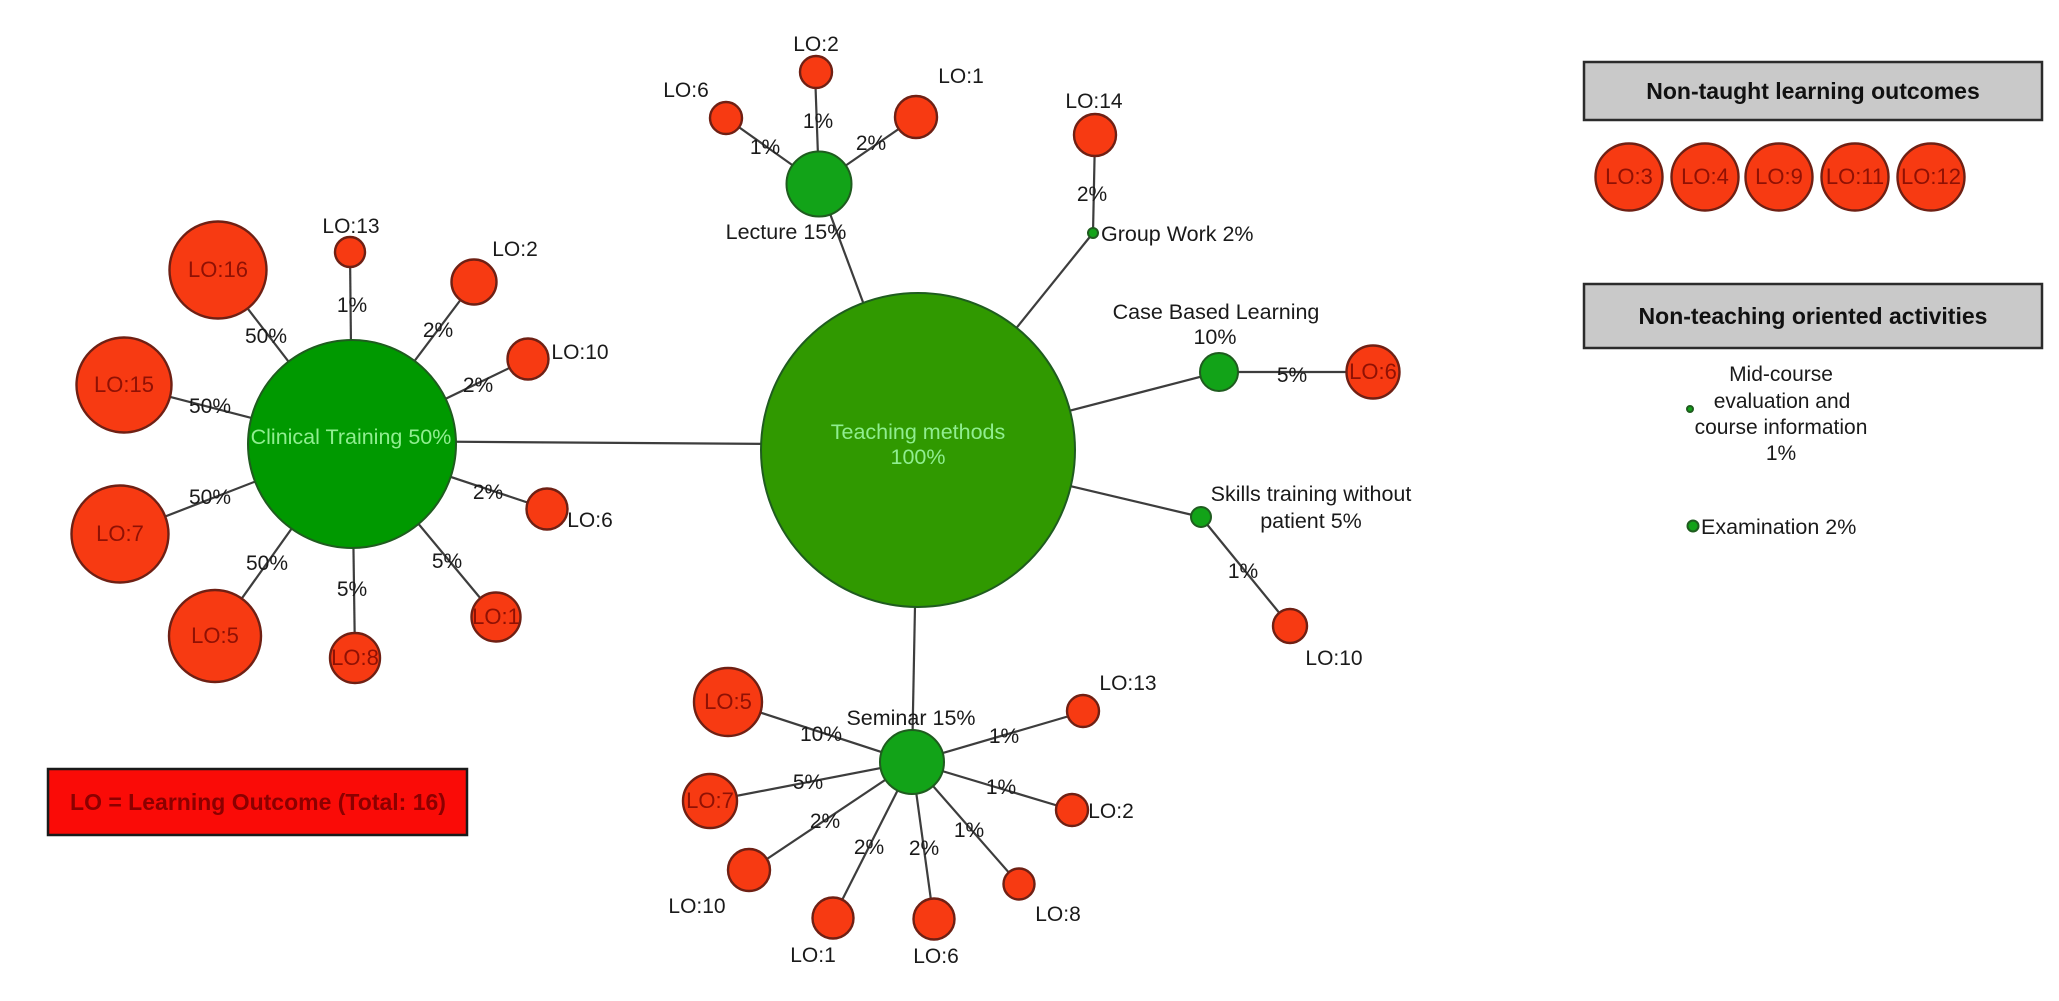 The height and width of the screenshot is (1001, 2059). I want to click on svg-text: LO:9, so click(1779, 176).